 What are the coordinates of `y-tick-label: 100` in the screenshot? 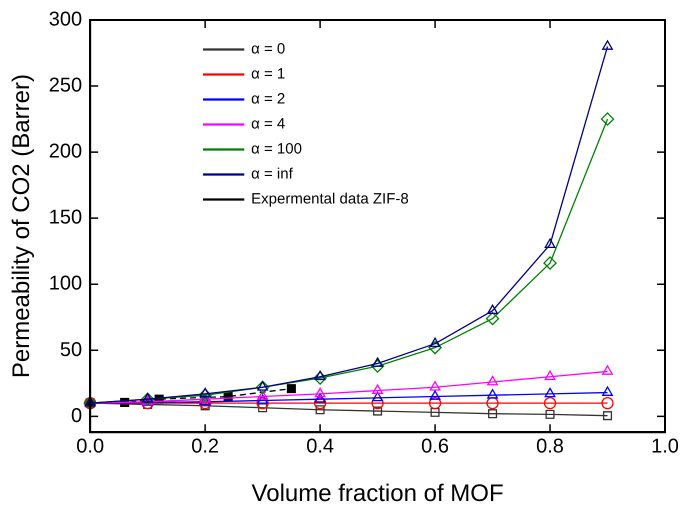 It's located at (65, 283).